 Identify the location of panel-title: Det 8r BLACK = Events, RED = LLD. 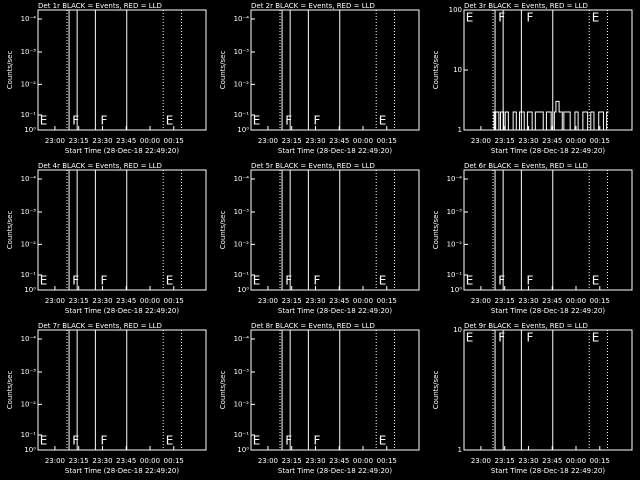
(313, 326).